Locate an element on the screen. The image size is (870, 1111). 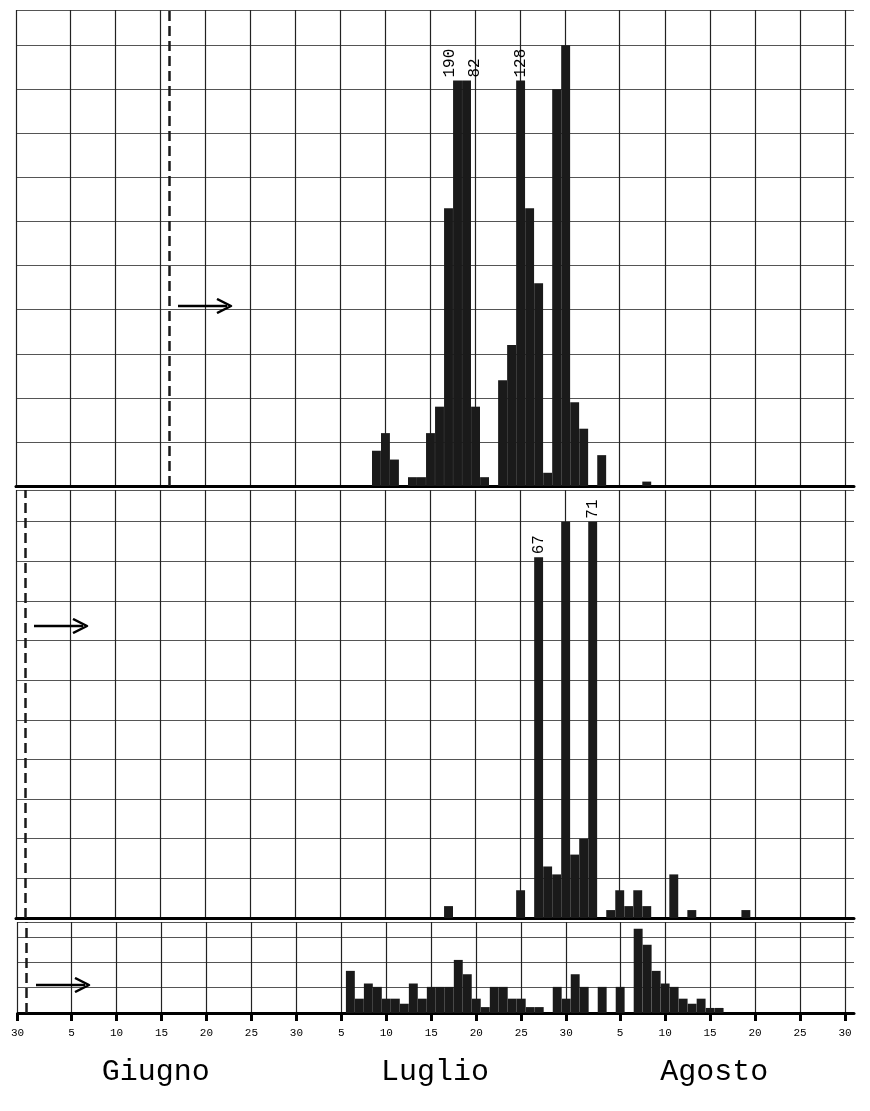
annotation: 67 is located at coordinates (538, 545).